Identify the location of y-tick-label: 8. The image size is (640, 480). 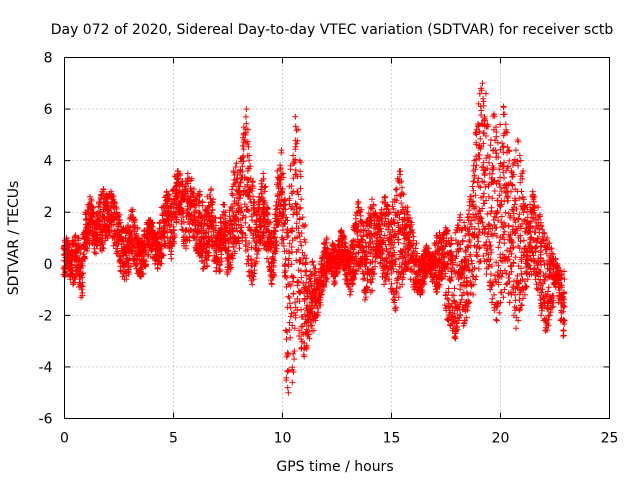
(48, 59).